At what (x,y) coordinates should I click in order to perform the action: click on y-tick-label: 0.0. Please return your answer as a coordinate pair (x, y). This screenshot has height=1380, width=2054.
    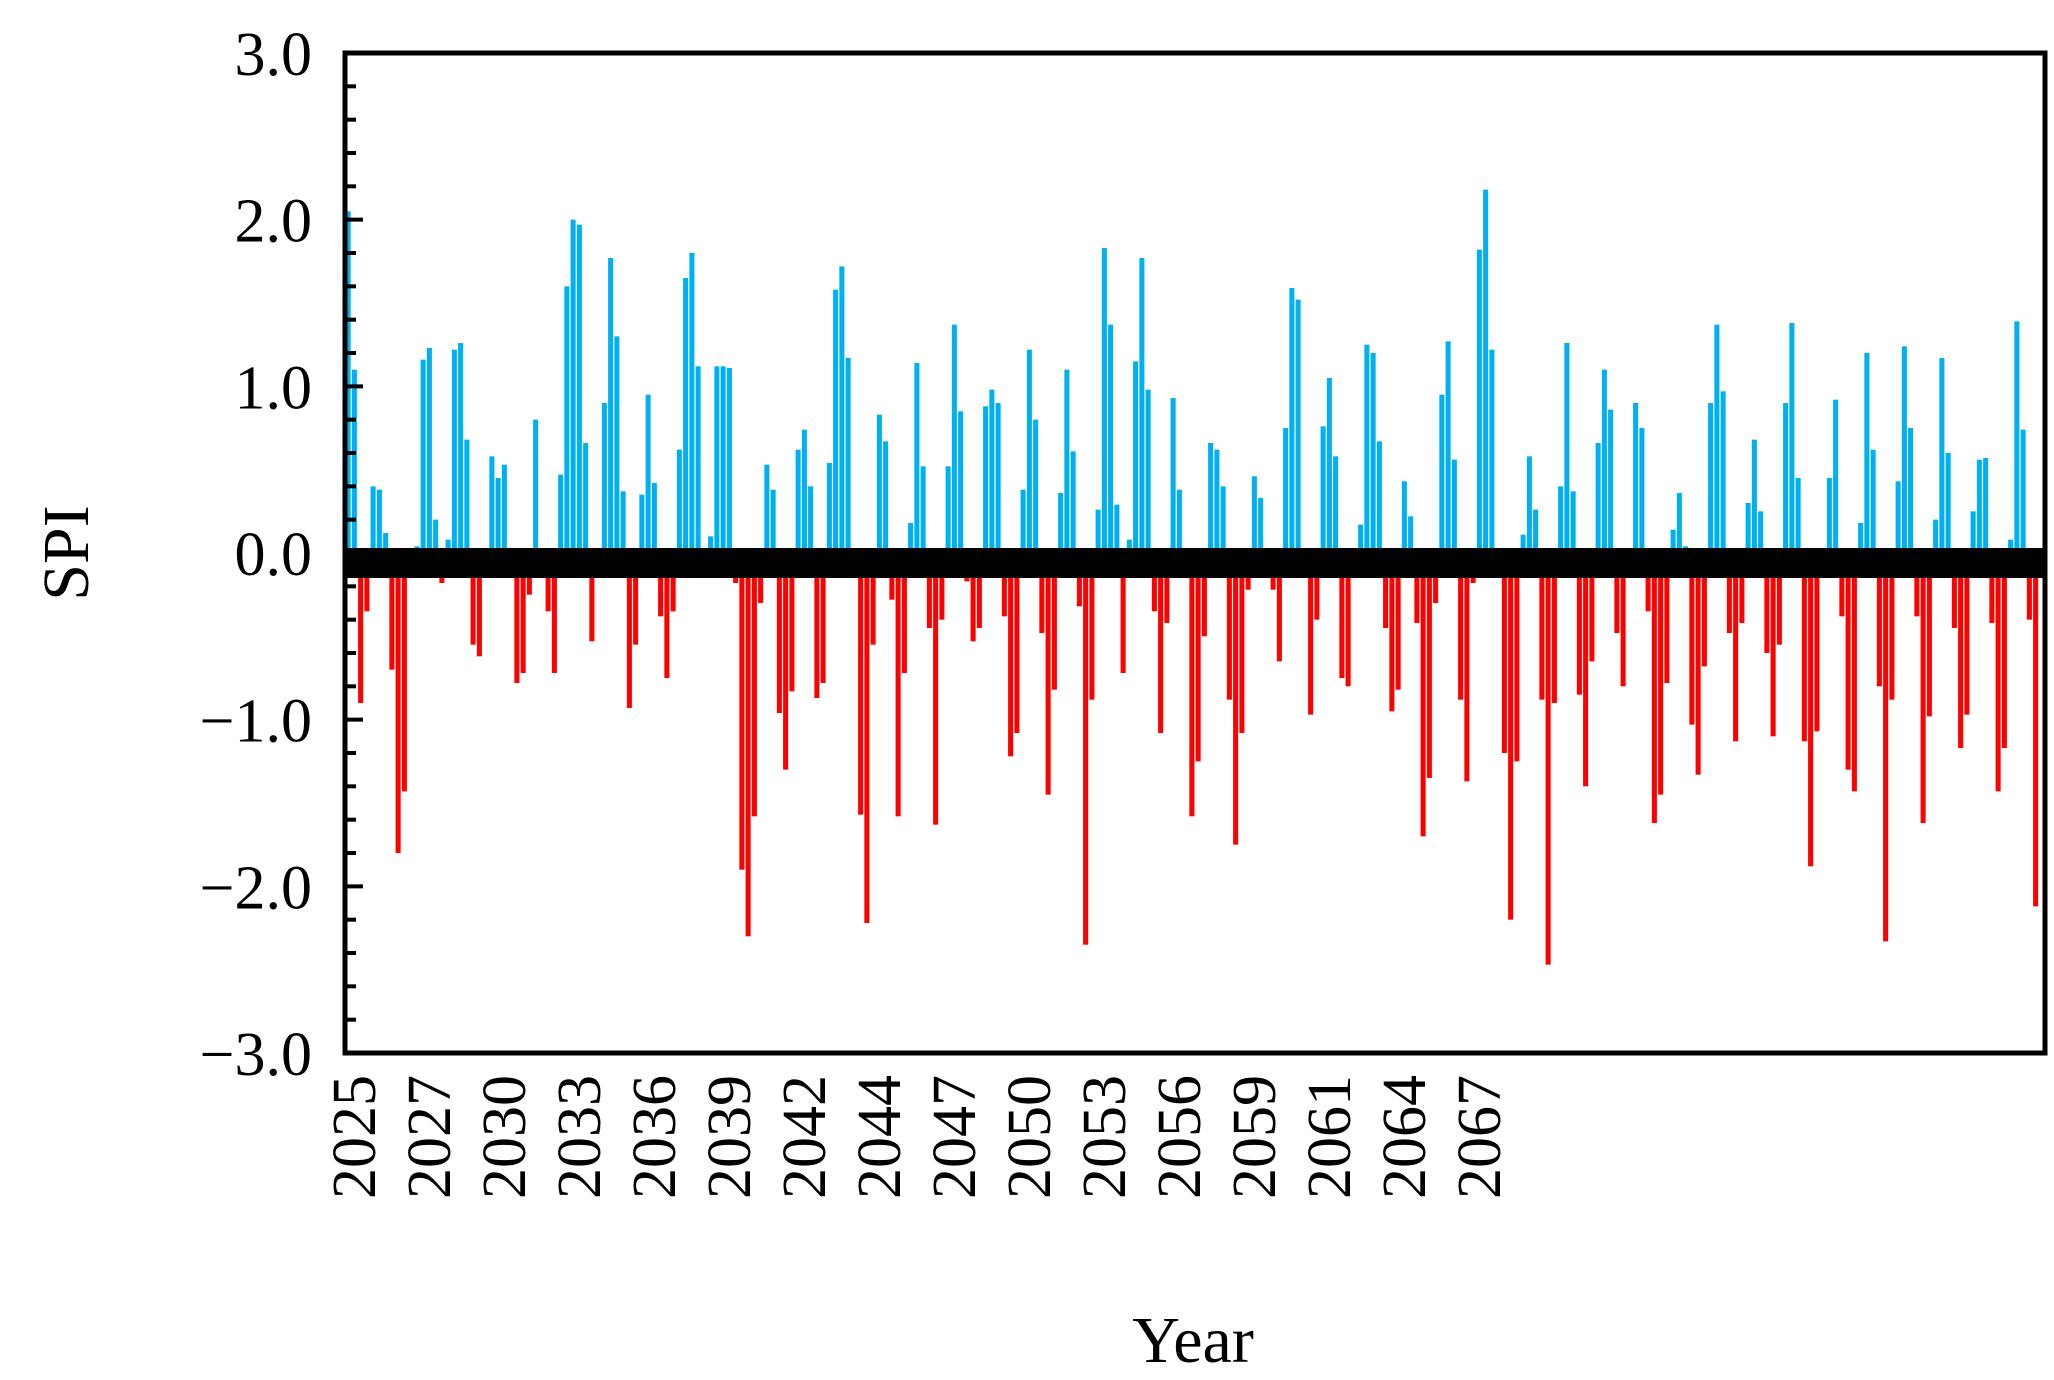
    Looking at the image, I should click on (274, 555).